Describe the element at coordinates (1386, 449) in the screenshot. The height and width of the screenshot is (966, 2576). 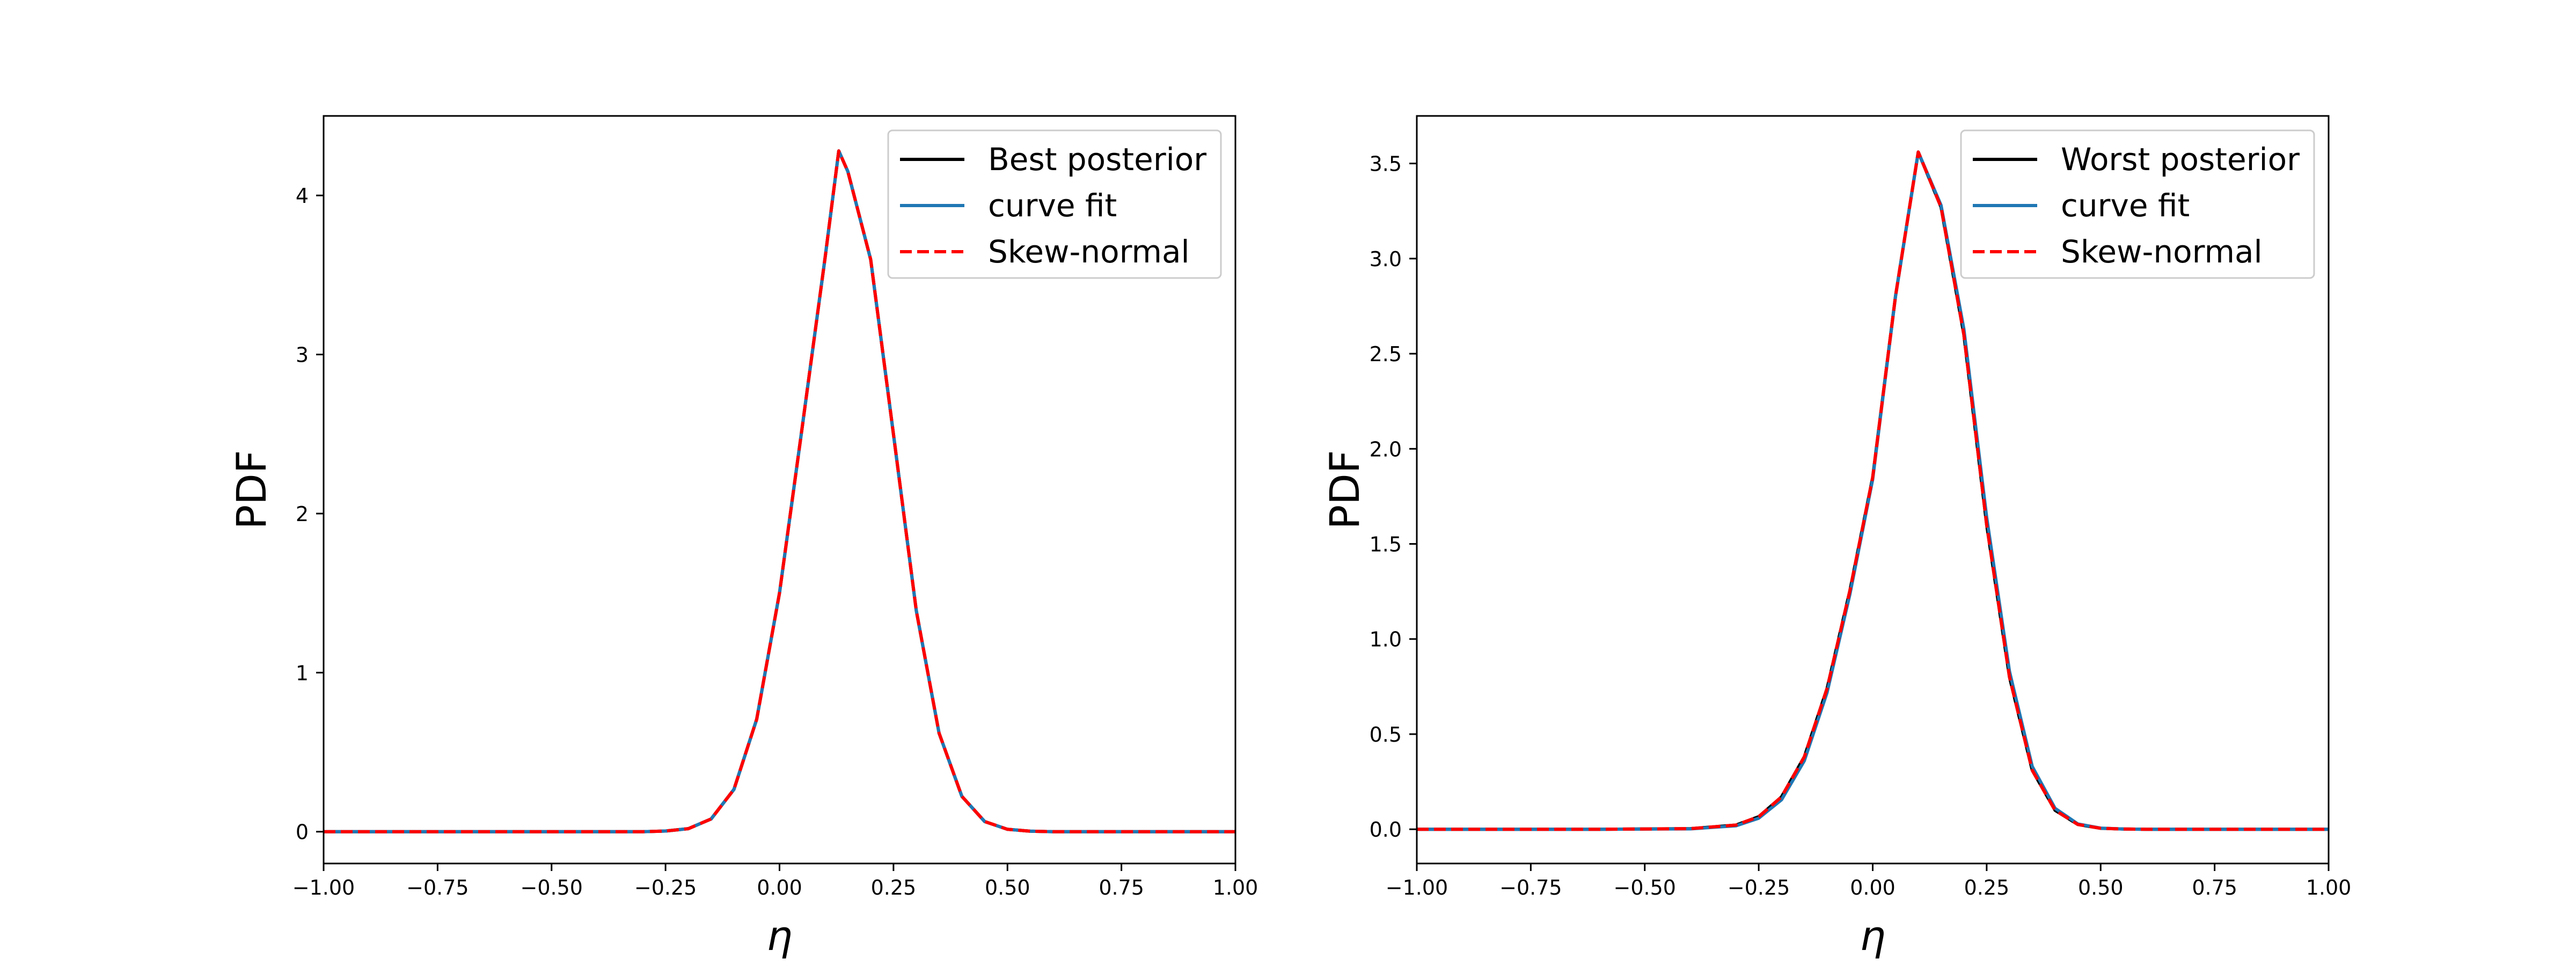
I see `y-tick-label: 2.0` at that location.